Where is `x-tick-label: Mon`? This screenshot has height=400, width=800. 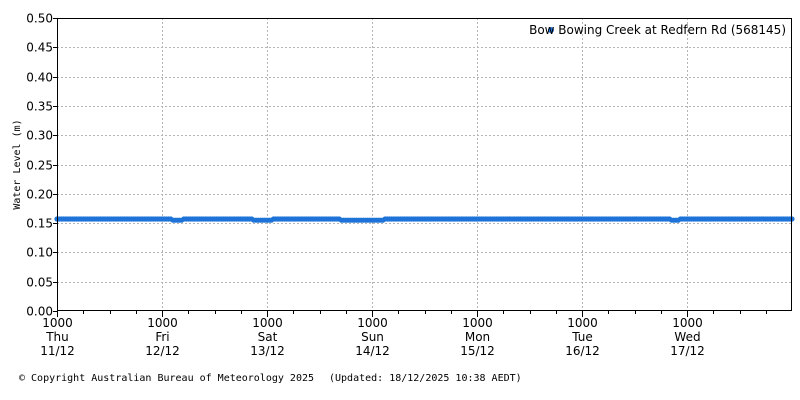
x-tick-label: Mon is located at coordinates (477, 337).